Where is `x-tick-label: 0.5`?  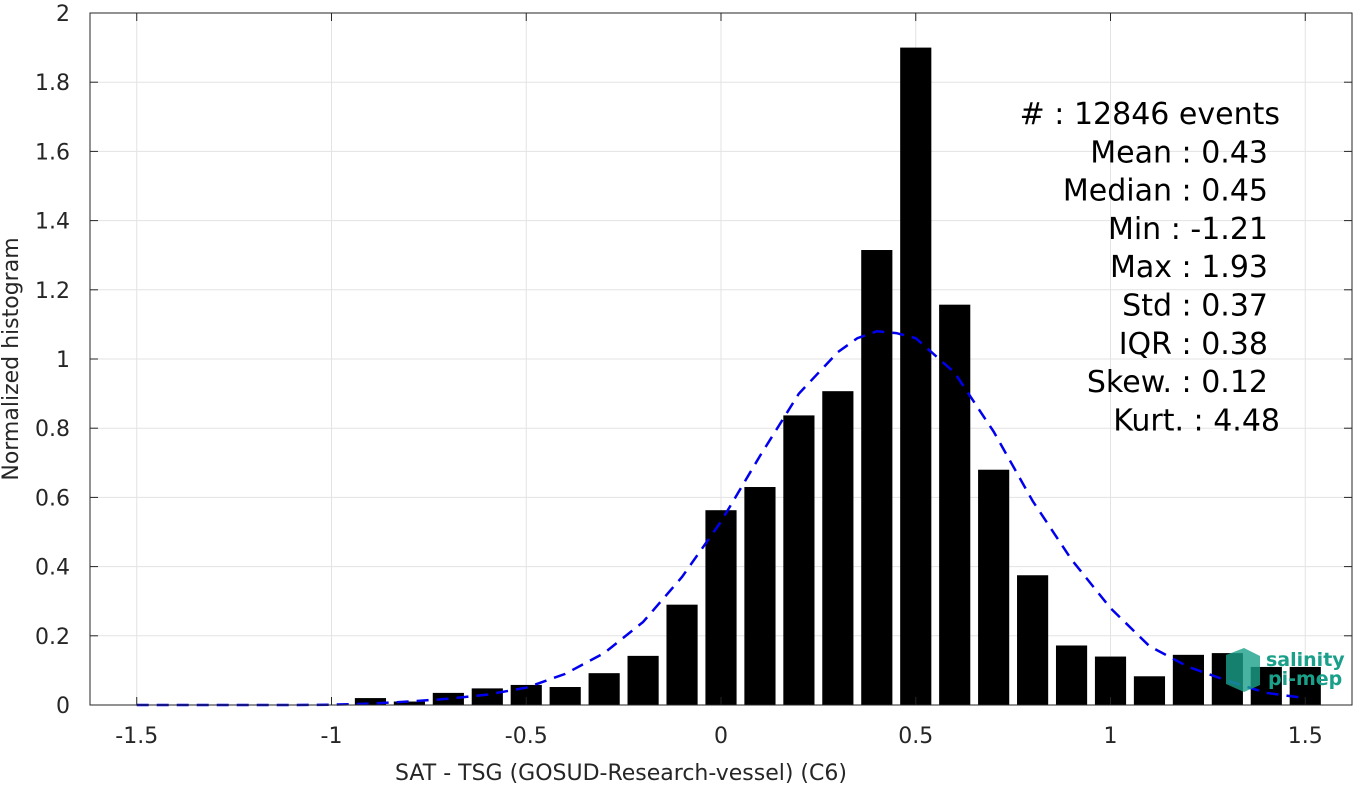 x-tick-label: 0.5 is located at coordinates (915, 736).